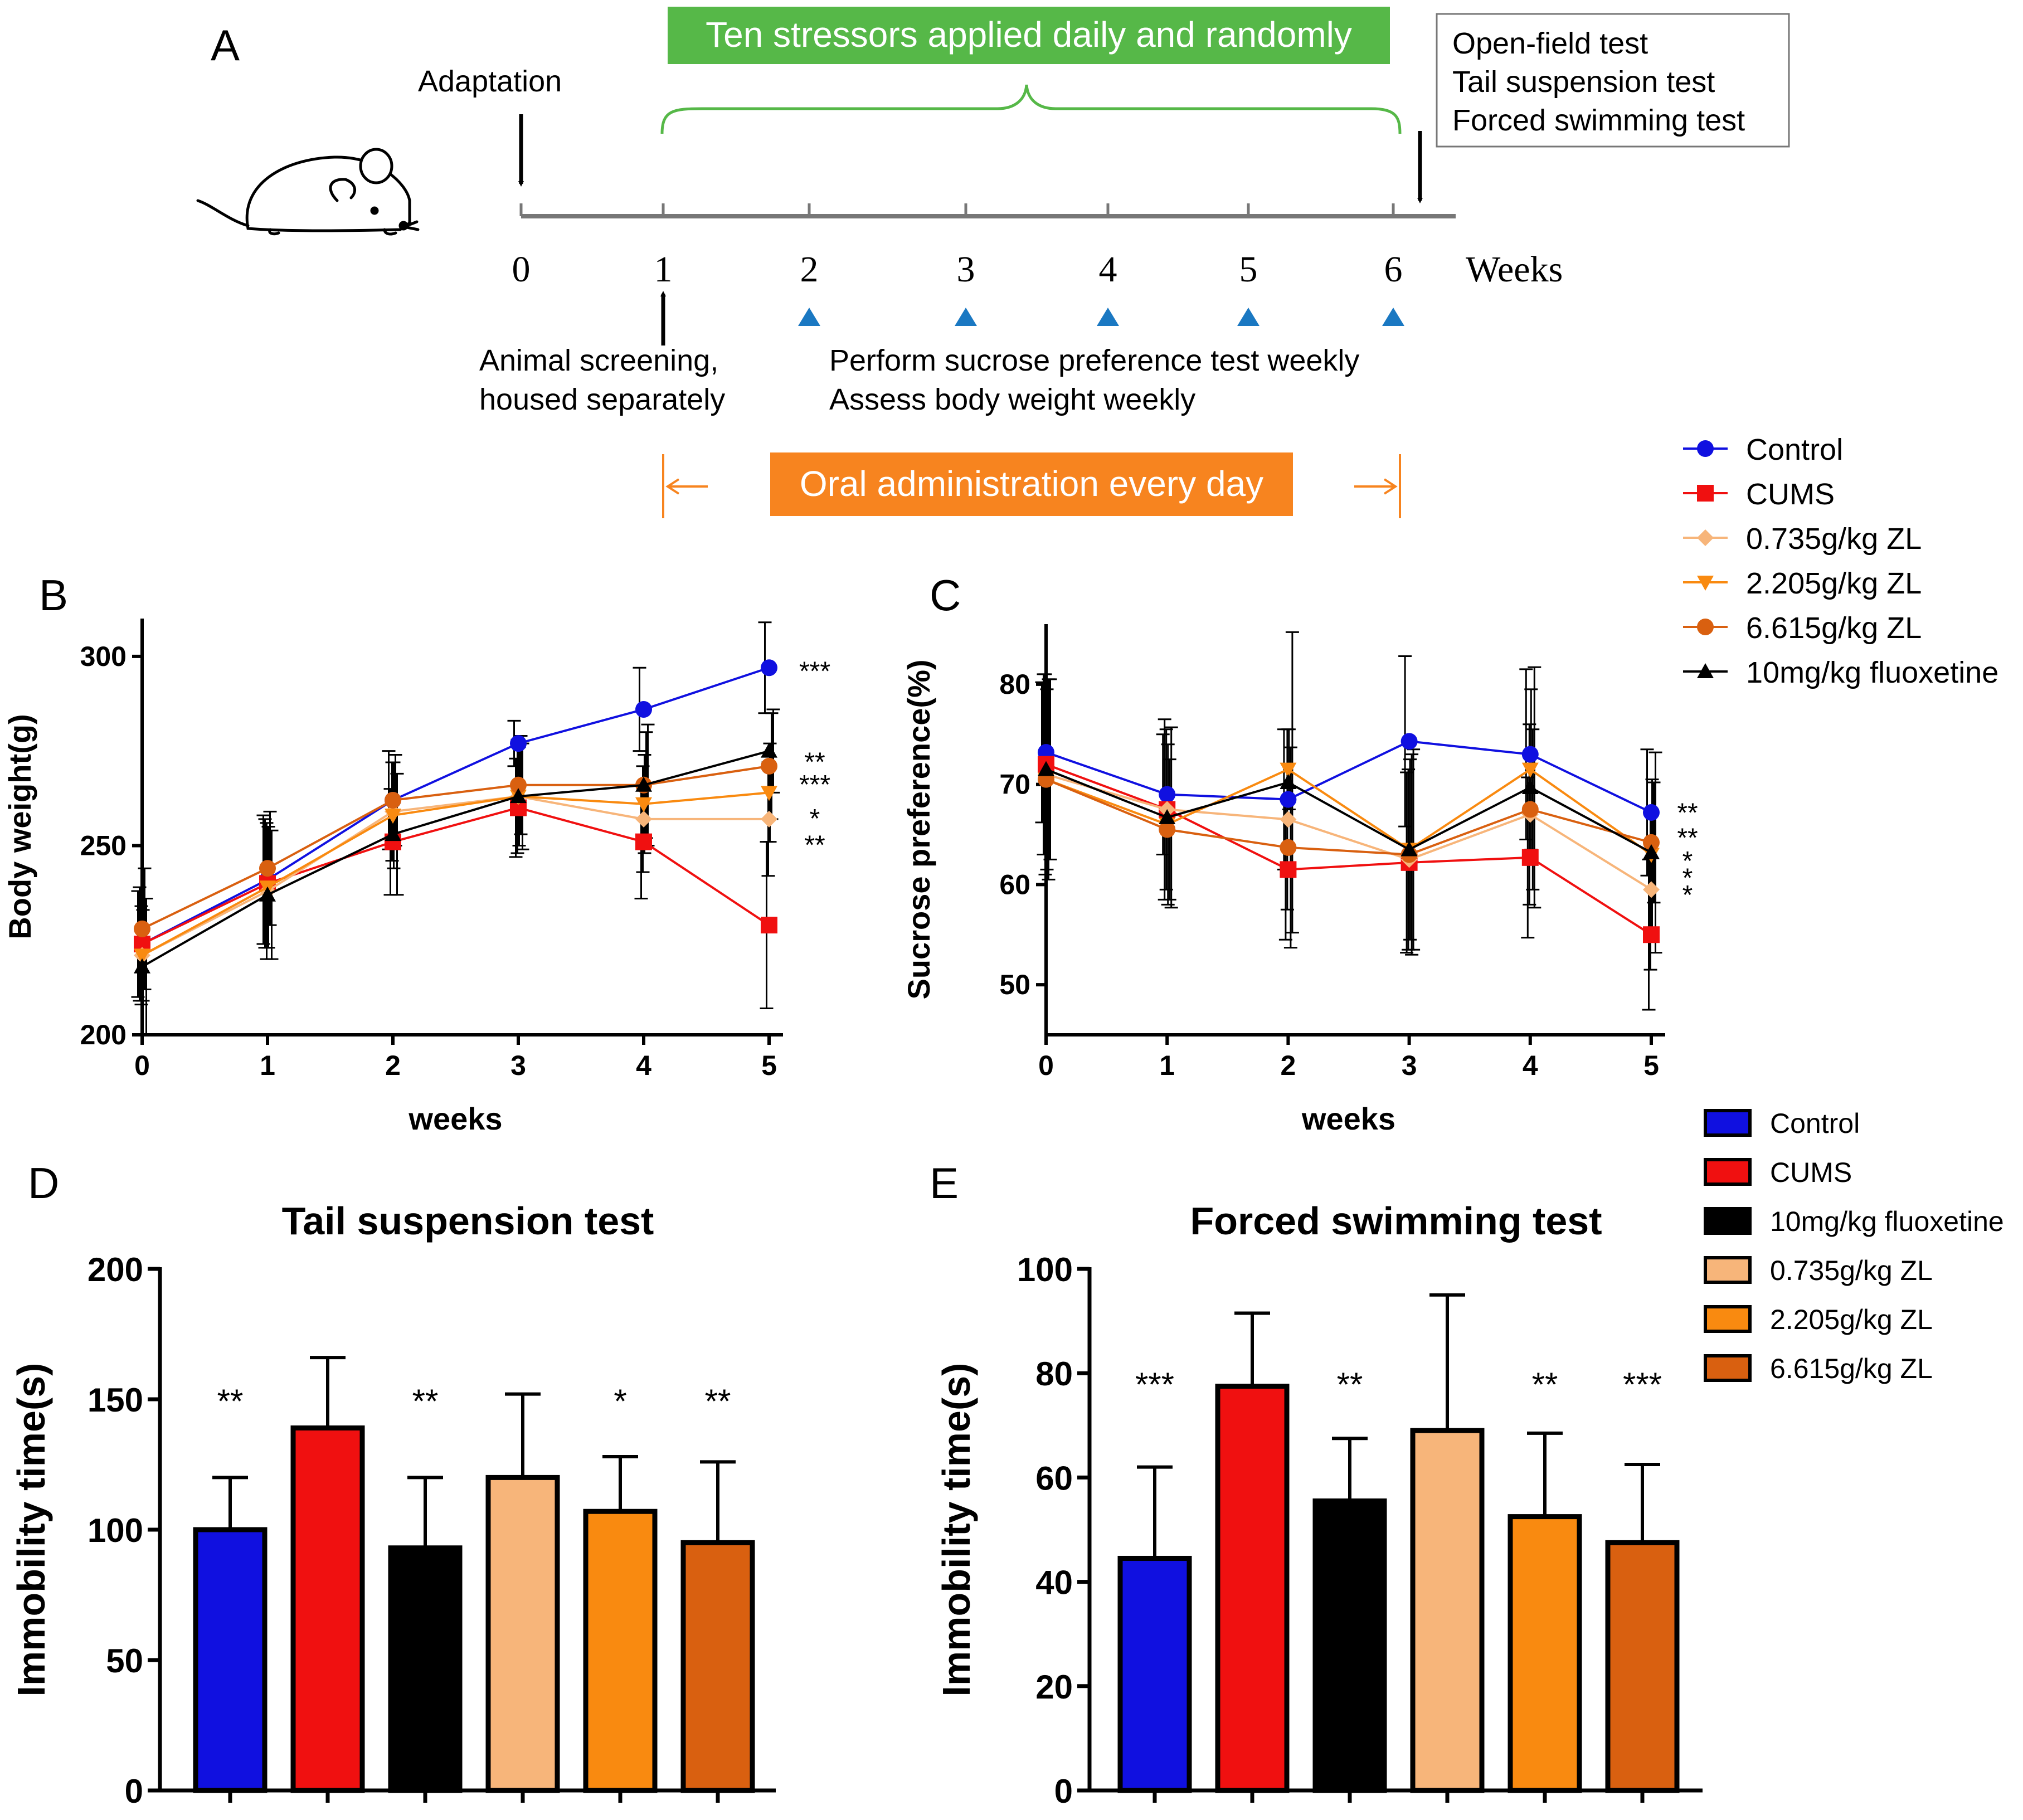  I want to click on x-tick-label: 3, so click(518, 1065).